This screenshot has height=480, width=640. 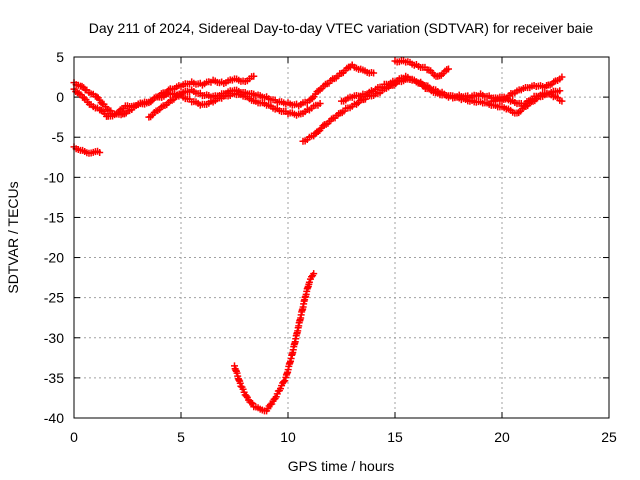 What do you see at coordinates (54, 298) in the screenshot?
I see `y-tick-label: -25` at bounding box center [54, 298].